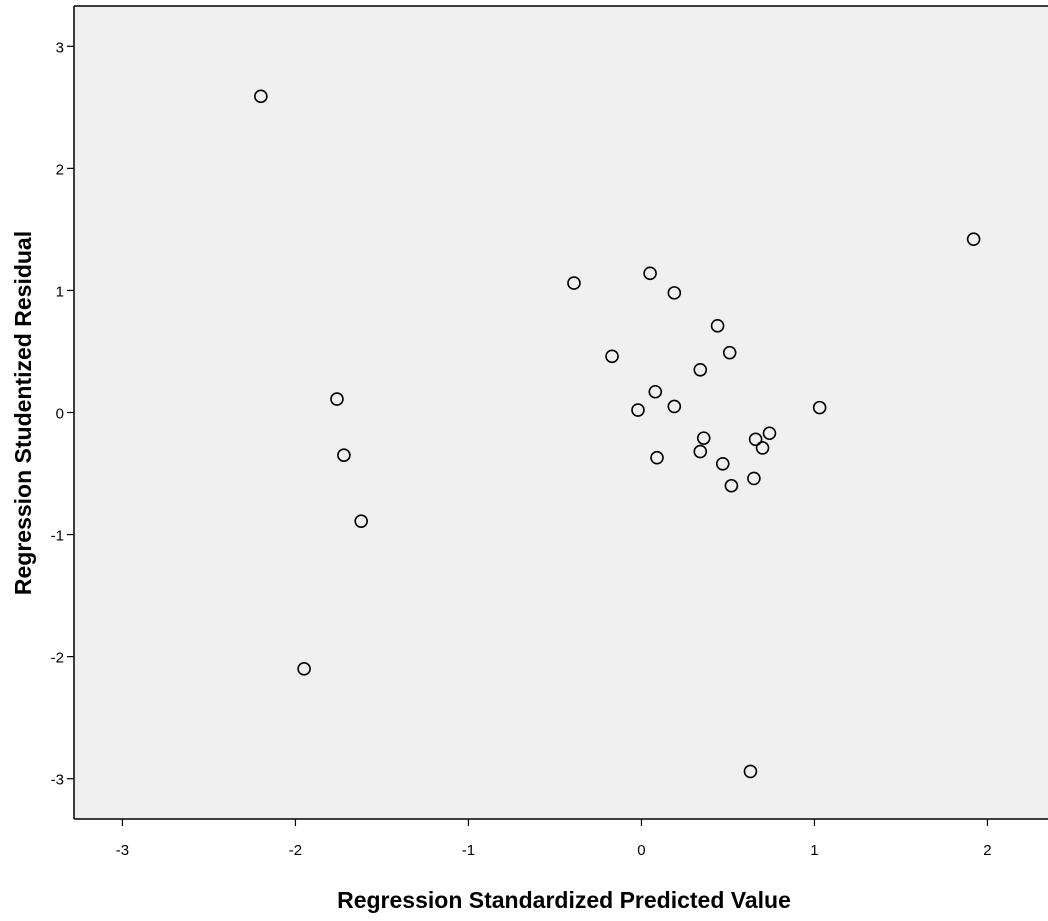 The width and height of the screenshot is (1048, 921). What do you see at coordinates (23, 413) in the screenshot?
I see `y-axis-title: Regression Studentized Residual` at bounding box center [23, 413].